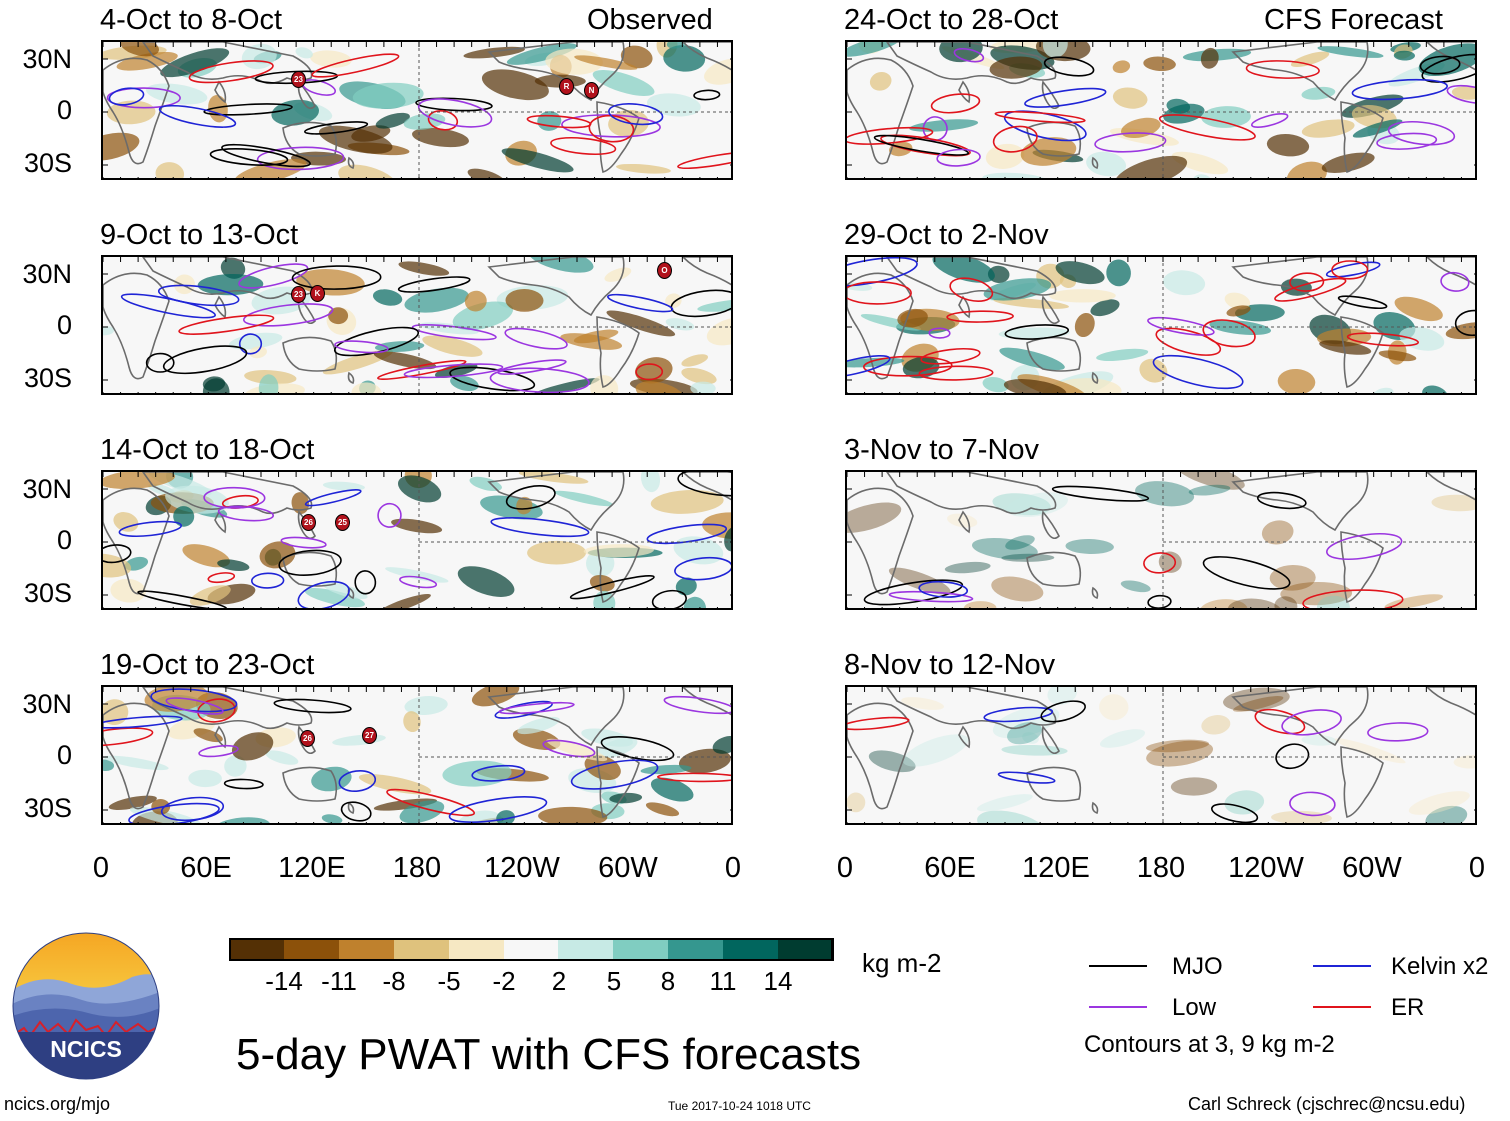 The image size is (1510, 1121). Describe the element at coordinates (946, 235) in the screenshot. I see `panel-title-forecast-2: 29-Oct to 2-Nov` at that location.